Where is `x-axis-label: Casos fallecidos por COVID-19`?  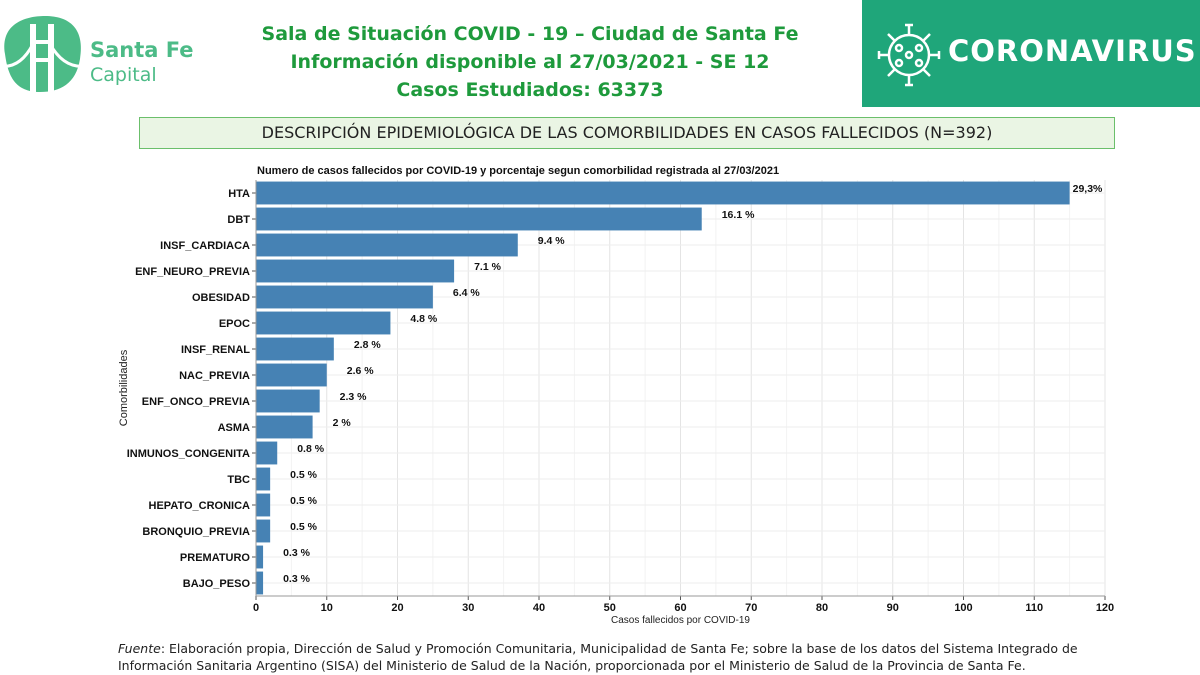 x-axis-label: Casos fallecidos por COVID-19 is located at coordinates (680, 620).